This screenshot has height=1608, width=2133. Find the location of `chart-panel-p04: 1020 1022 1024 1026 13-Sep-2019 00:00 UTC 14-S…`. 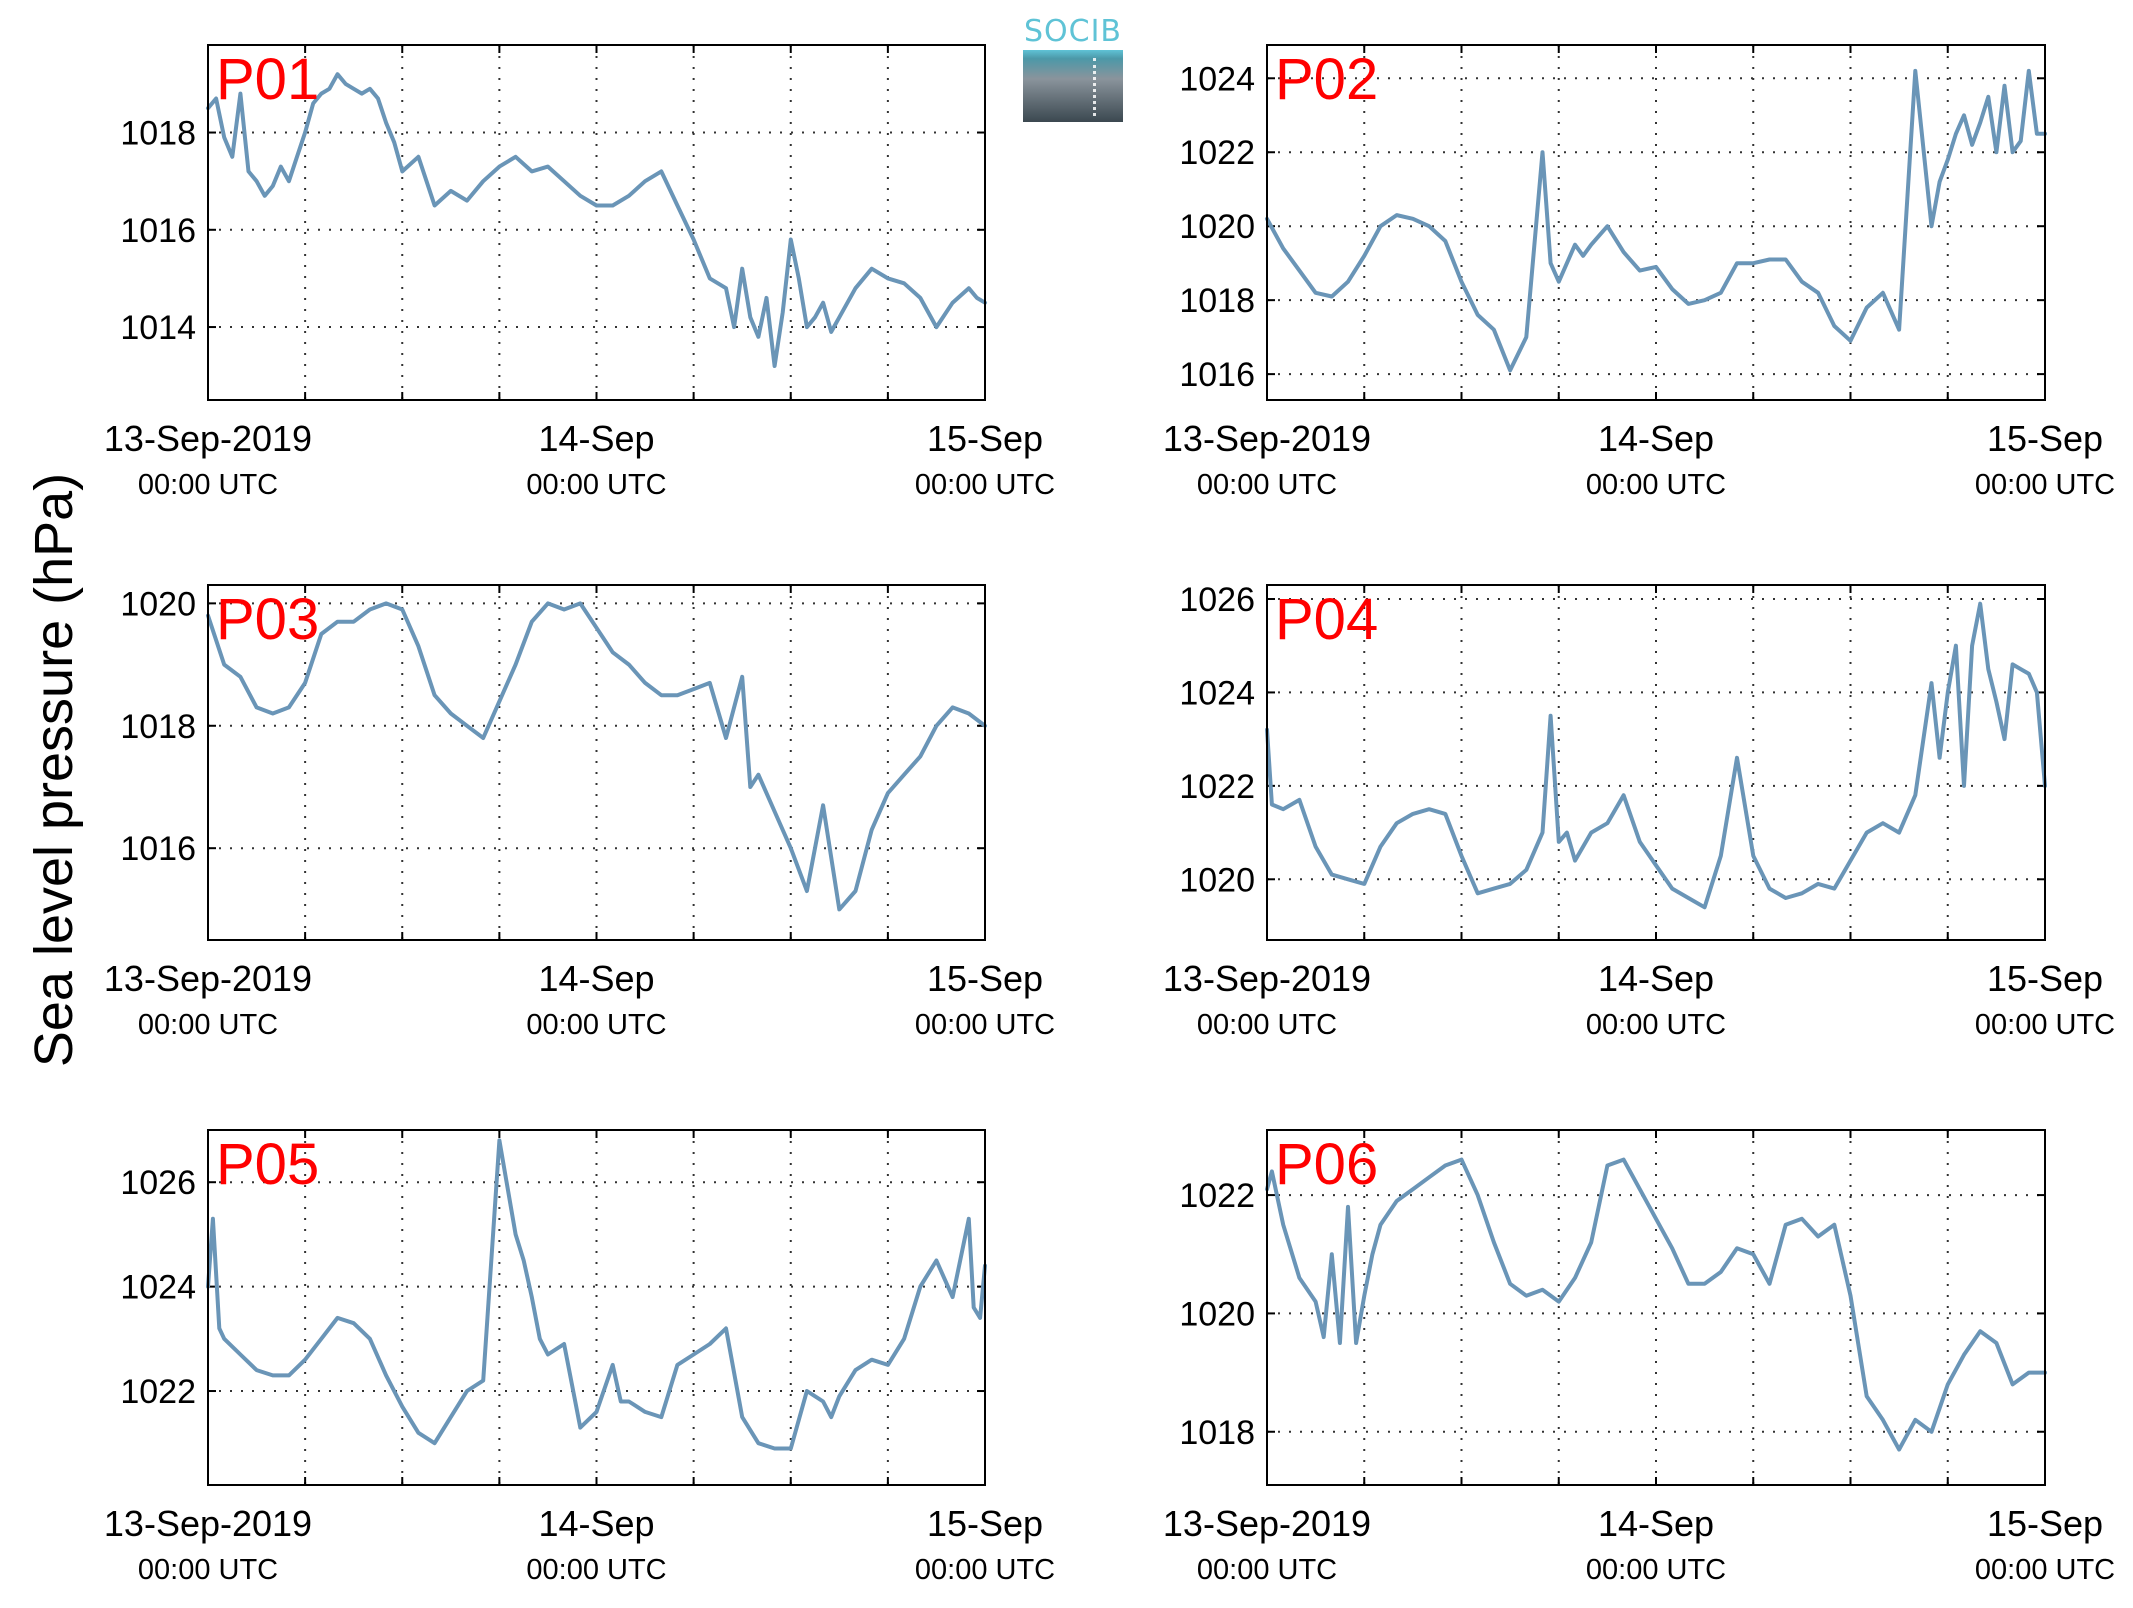

chart-panel-p04: 1020 1022 1024 1026 13-Sep-2019 00:00 UTC 14-S… is located at coordinates (1639, 811).